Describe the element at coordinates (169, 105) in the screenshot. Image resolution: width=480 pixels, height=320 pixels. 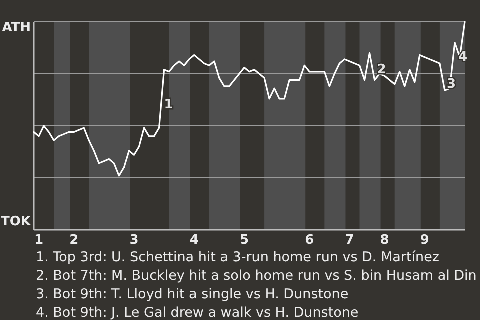
I see `annotation: 1` at that location.